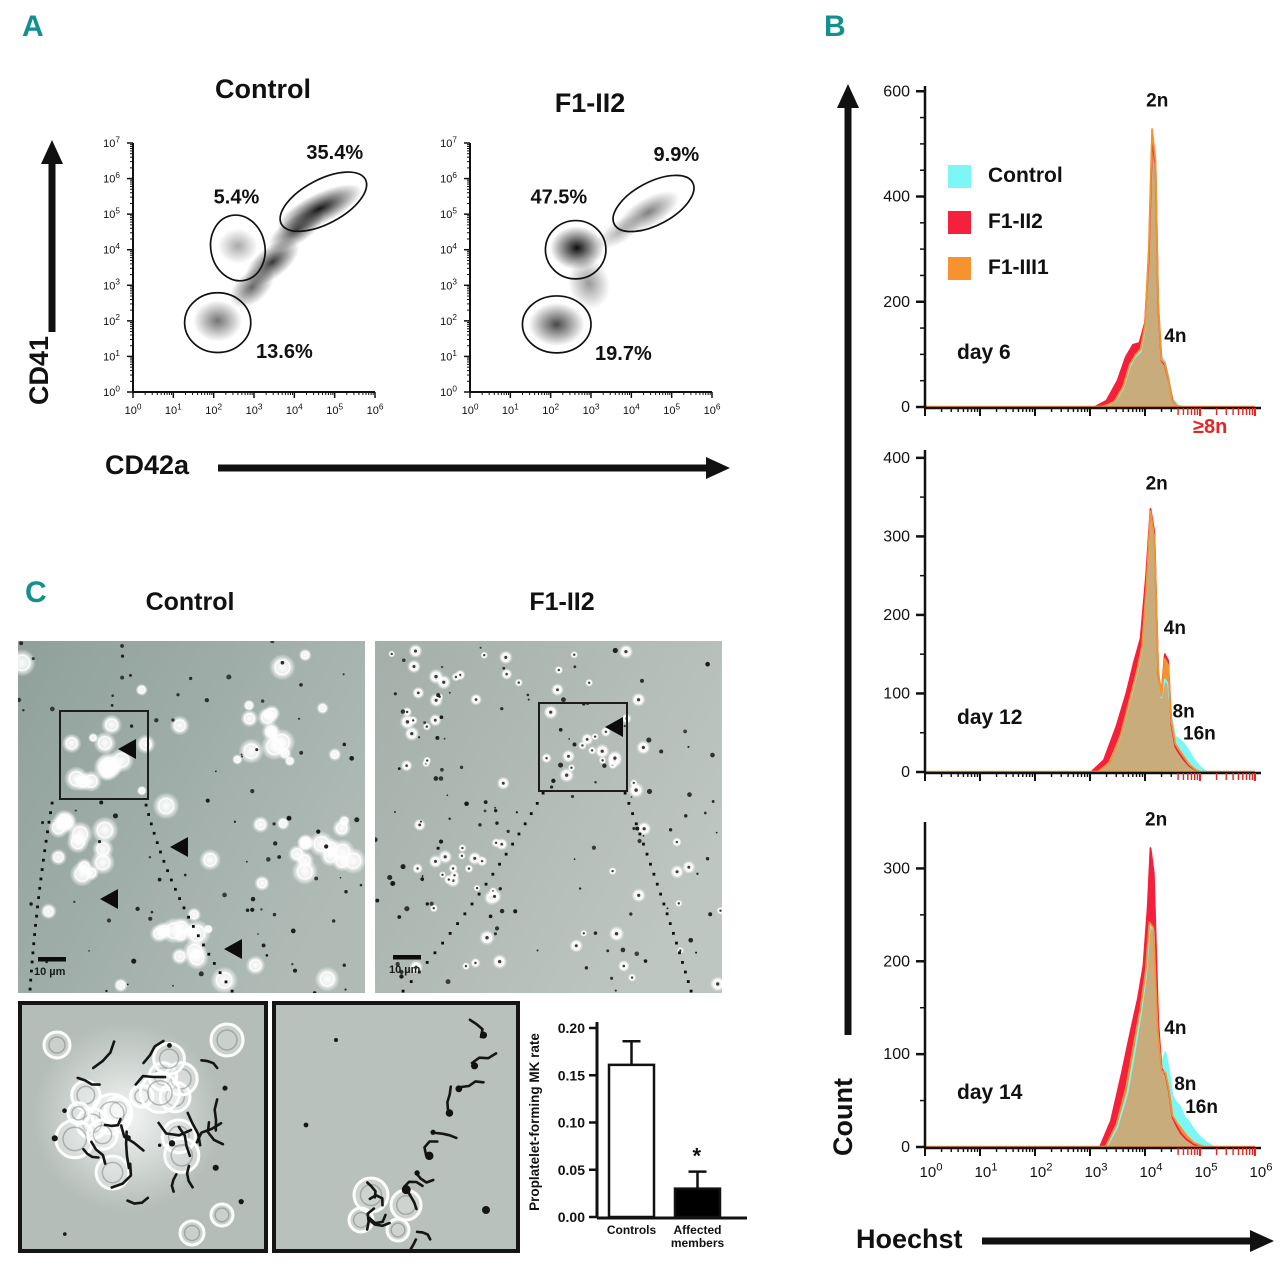 Image resolution: width=1280 pixels, height=1267 pixels. I want to click on cd42a-axis-label: CD42a, so click(147, 465).